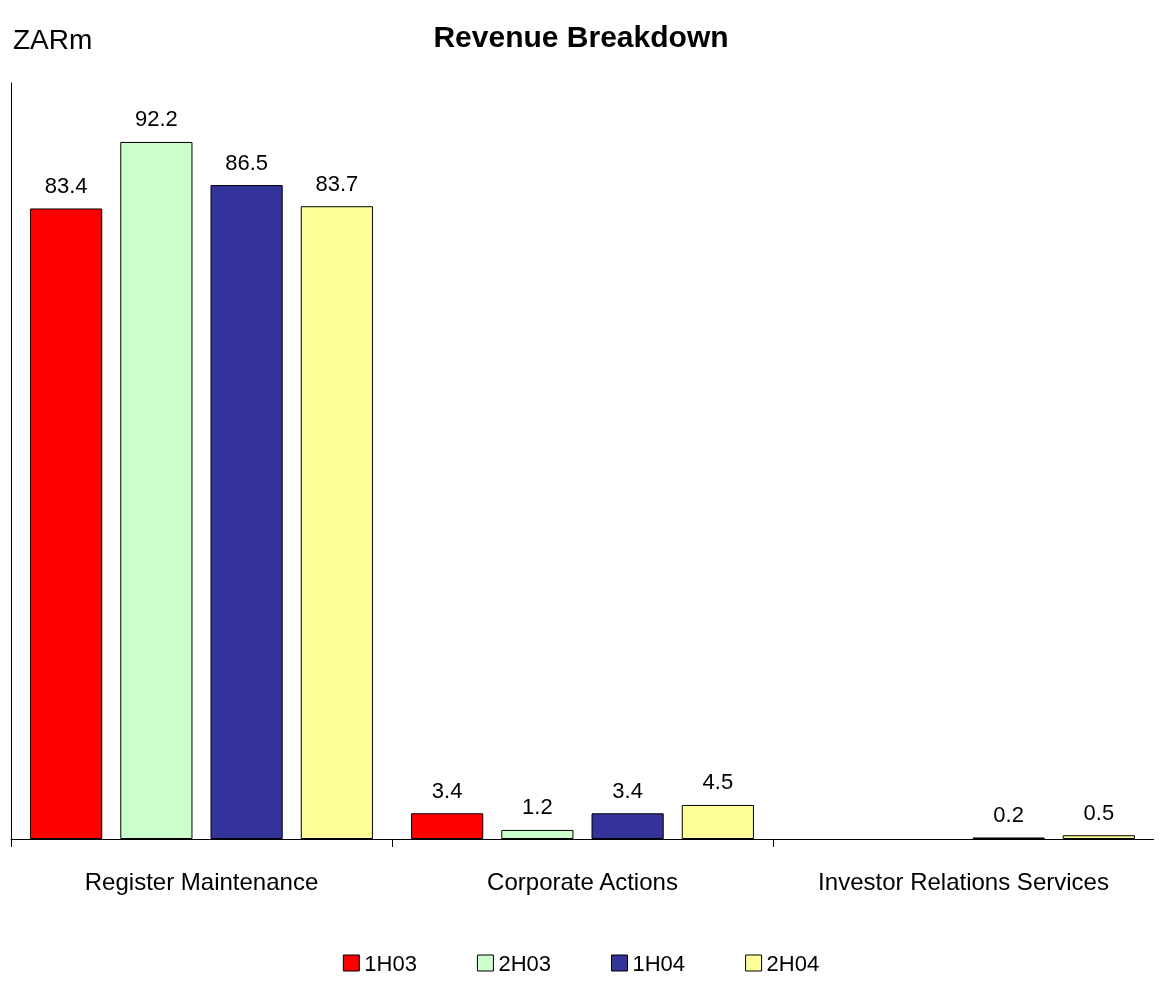  Describe the element at coordinates (793, 963) in the screenshot. I see `legend-label: 2H04` at that location.